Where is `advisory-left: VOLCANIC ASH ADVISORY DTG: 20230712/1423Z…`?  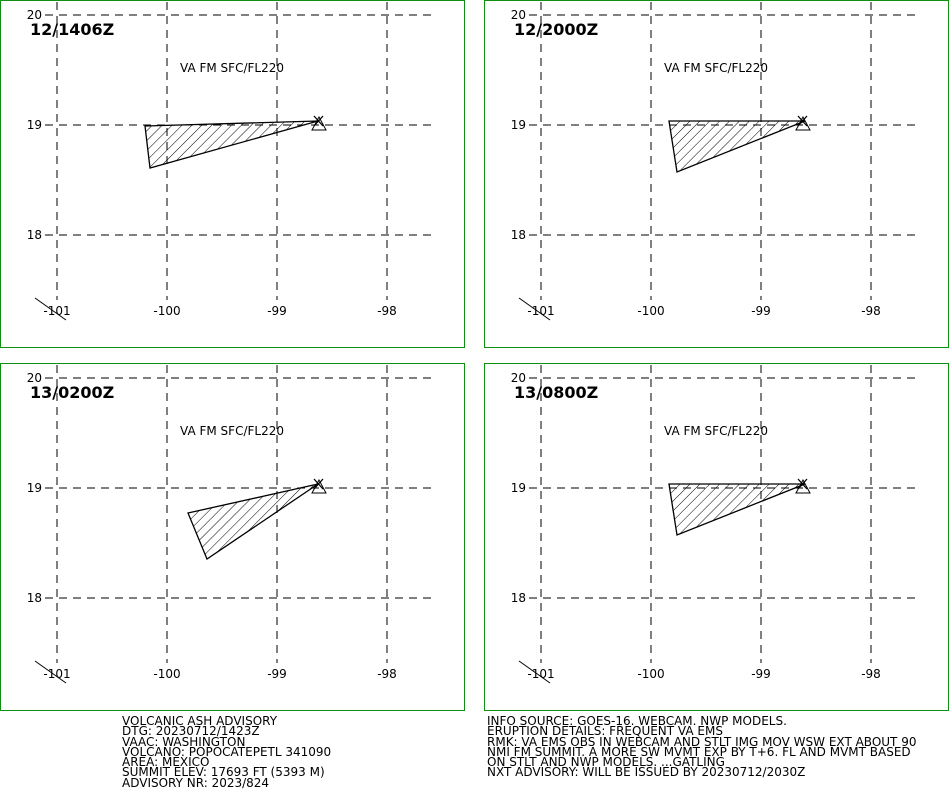
advisory-left: VOLCANIC ASH ADVISORY DTG: 20230712/1423Z… is located at coordinates (227, 752).